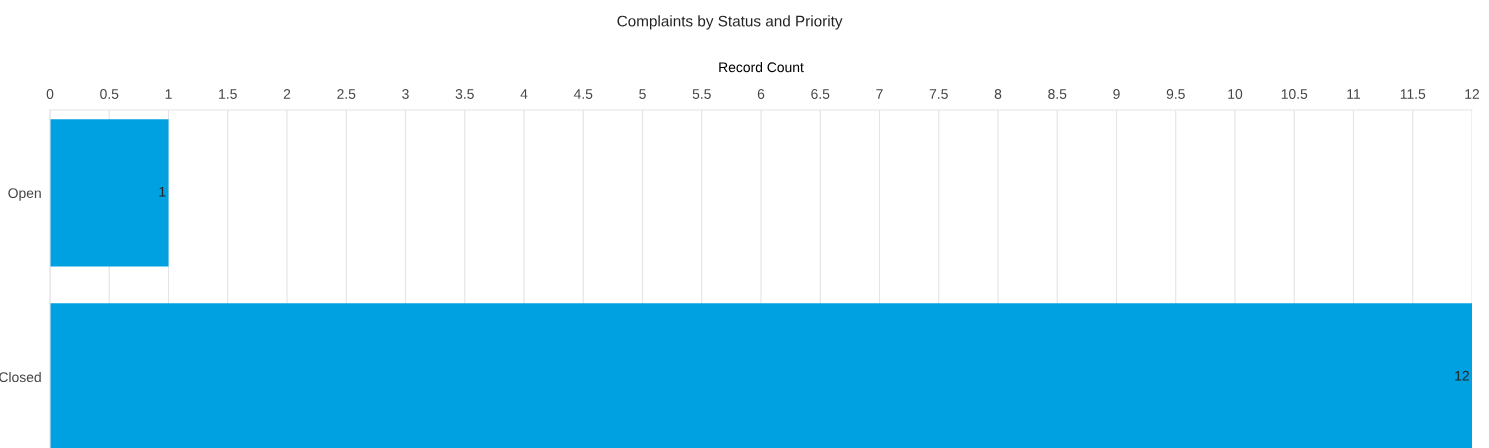 Image resolution: width=1489 pixels, height=448 pixels. I want to click on x-tick-label: 1.5, so click(228, 94).